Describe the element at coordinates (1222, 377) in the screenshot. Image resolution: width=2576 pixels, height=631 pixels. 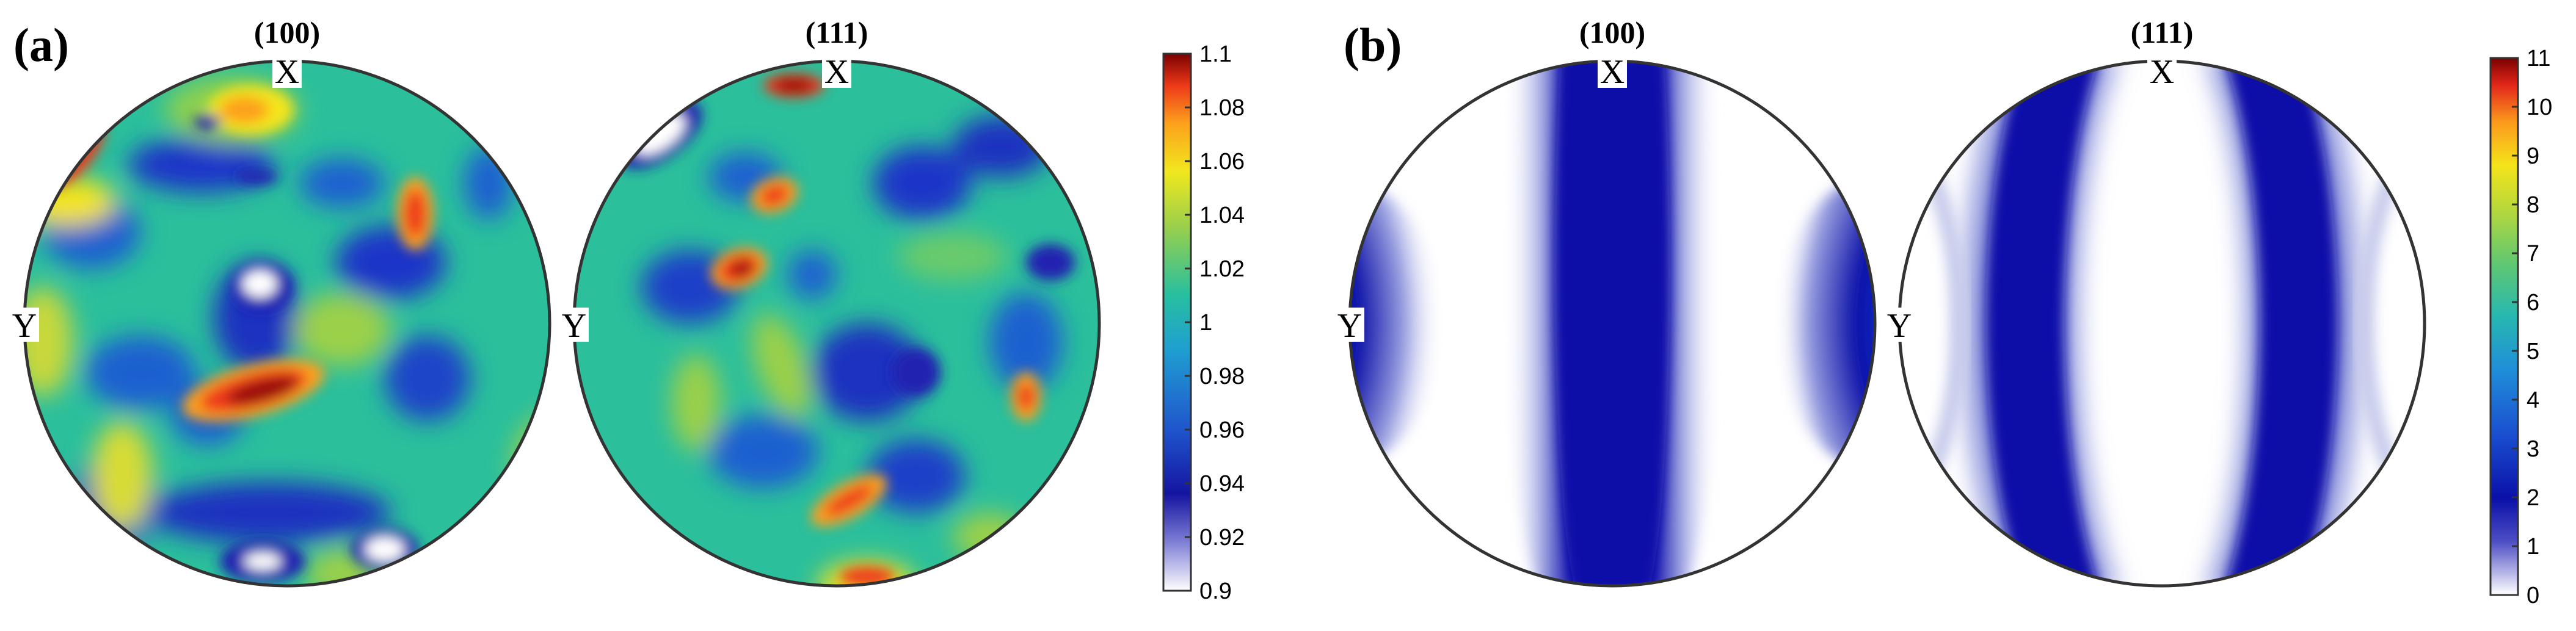
I see `colorbar-a-tick-label: 0.98` at that location.